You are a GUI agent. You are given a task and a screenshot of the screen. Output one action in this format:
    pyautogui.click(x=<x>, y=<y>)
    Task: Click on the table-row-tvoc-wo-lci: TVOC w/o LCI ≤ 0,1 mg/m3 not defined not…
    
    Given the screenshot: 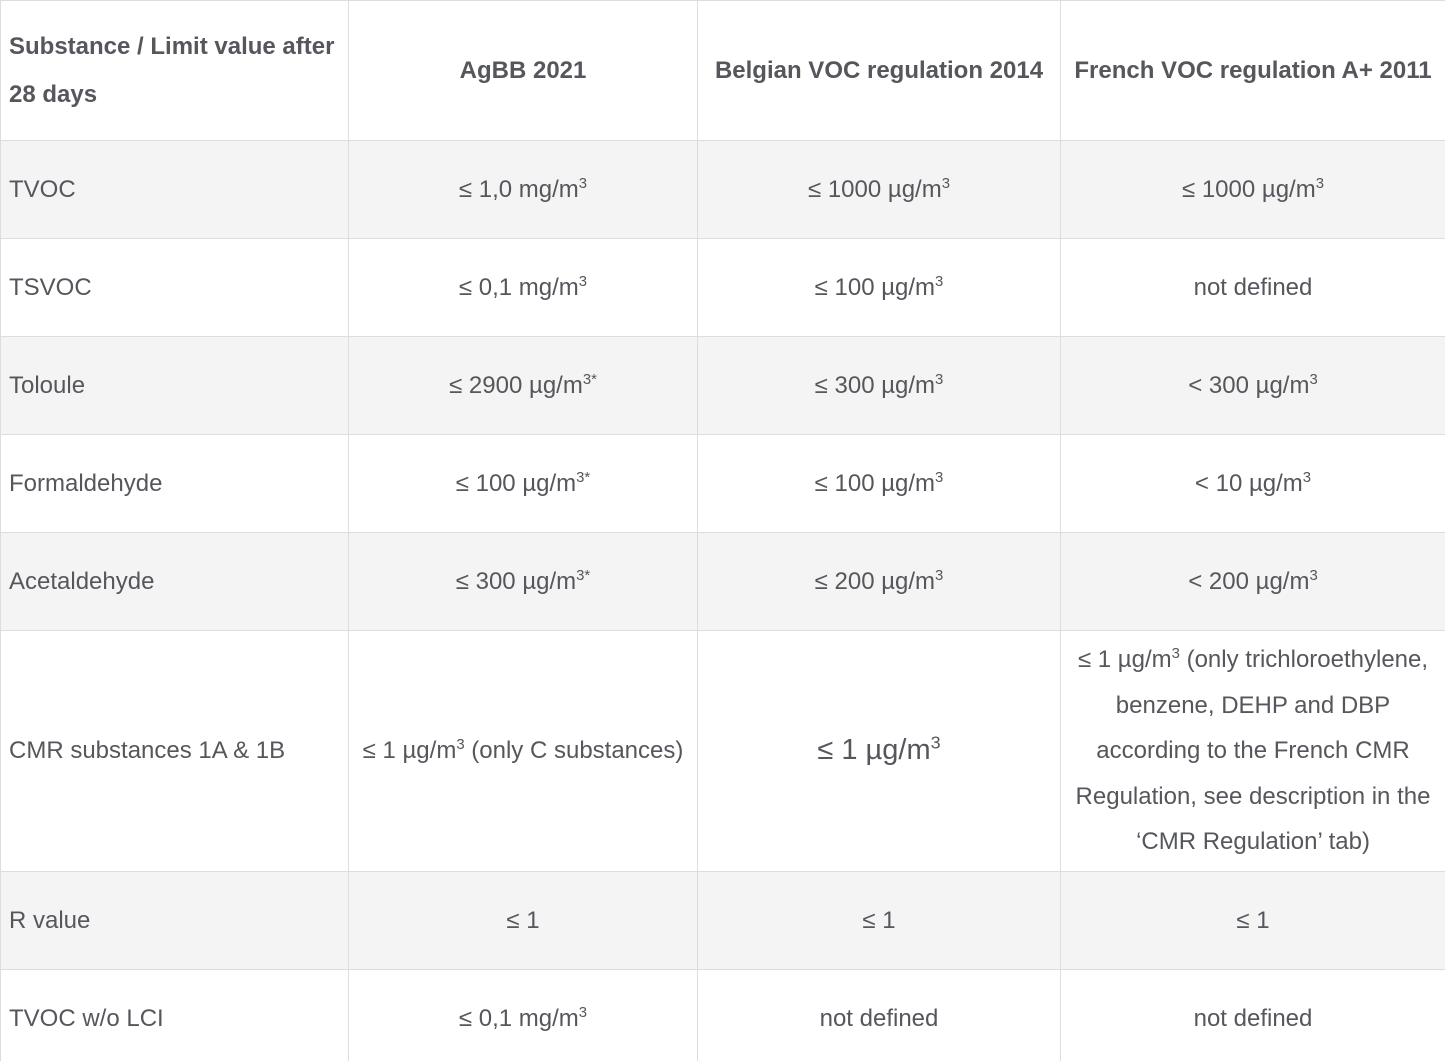 What is the action you would take?
    pyautogui.click(x=722, y=1014)
    